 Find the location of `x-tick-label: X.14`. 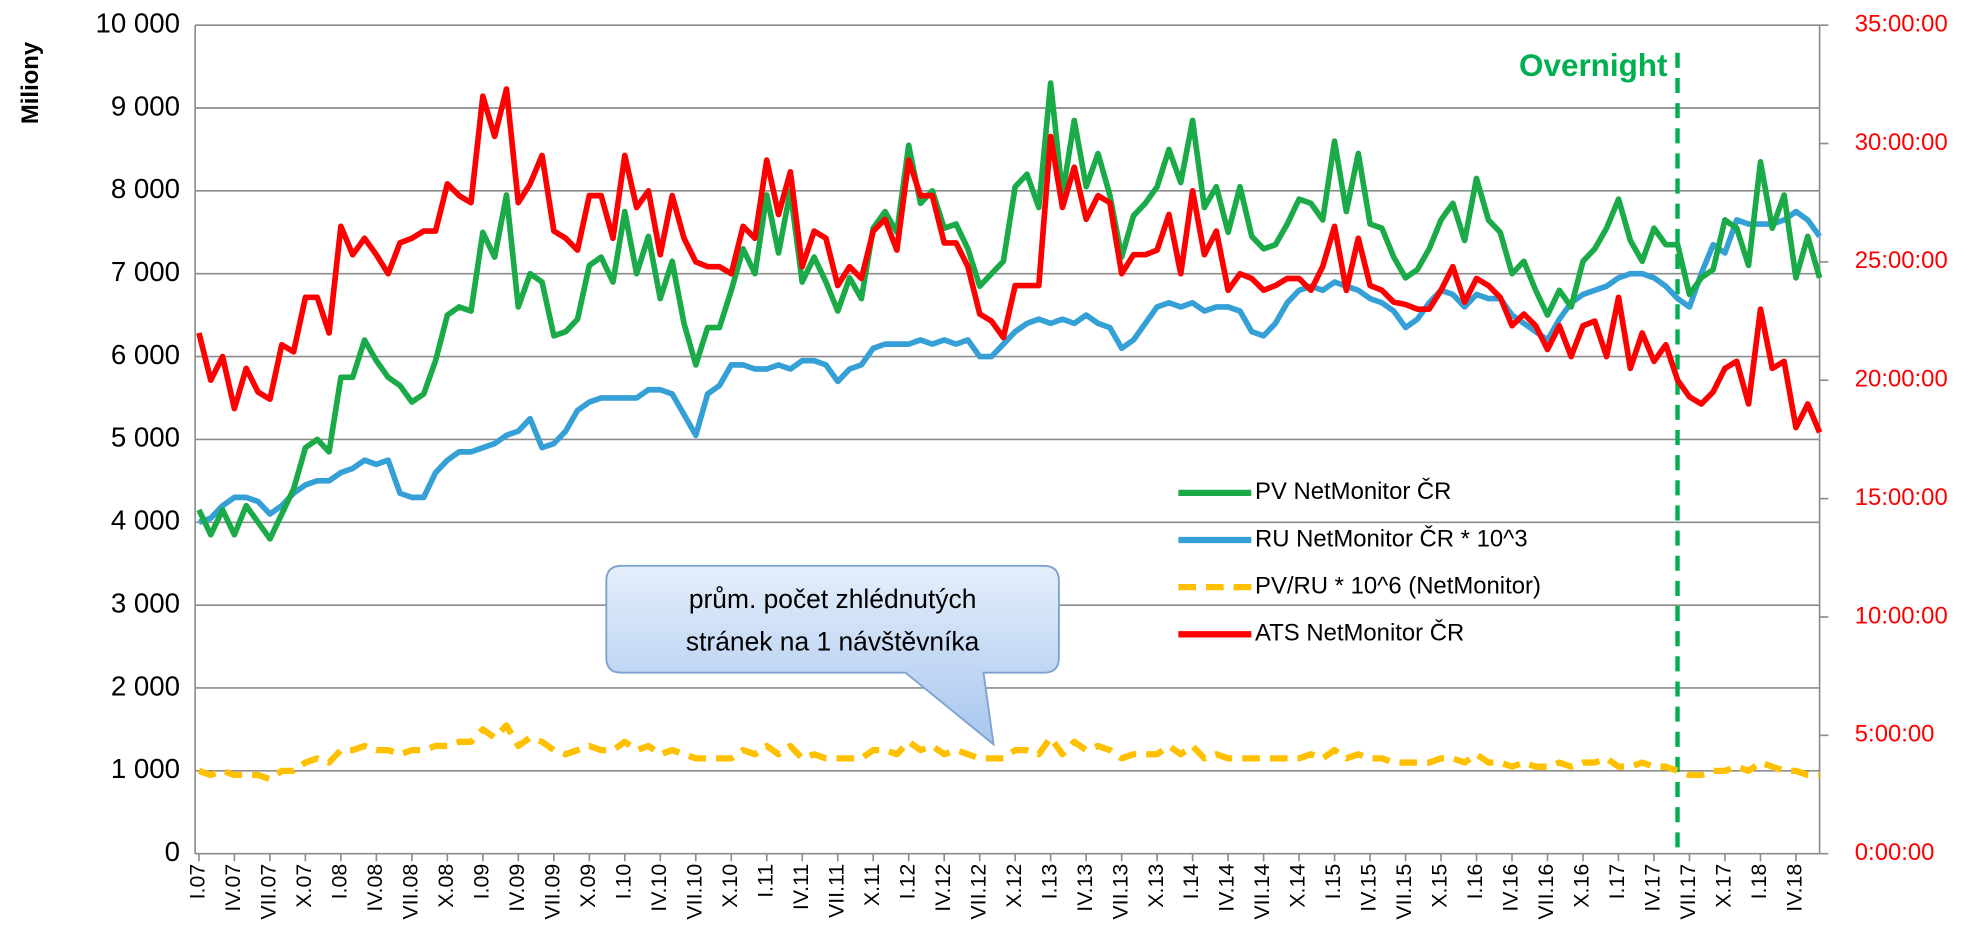

x-tick-label: X.14 is located at coordinates (1298, 886).